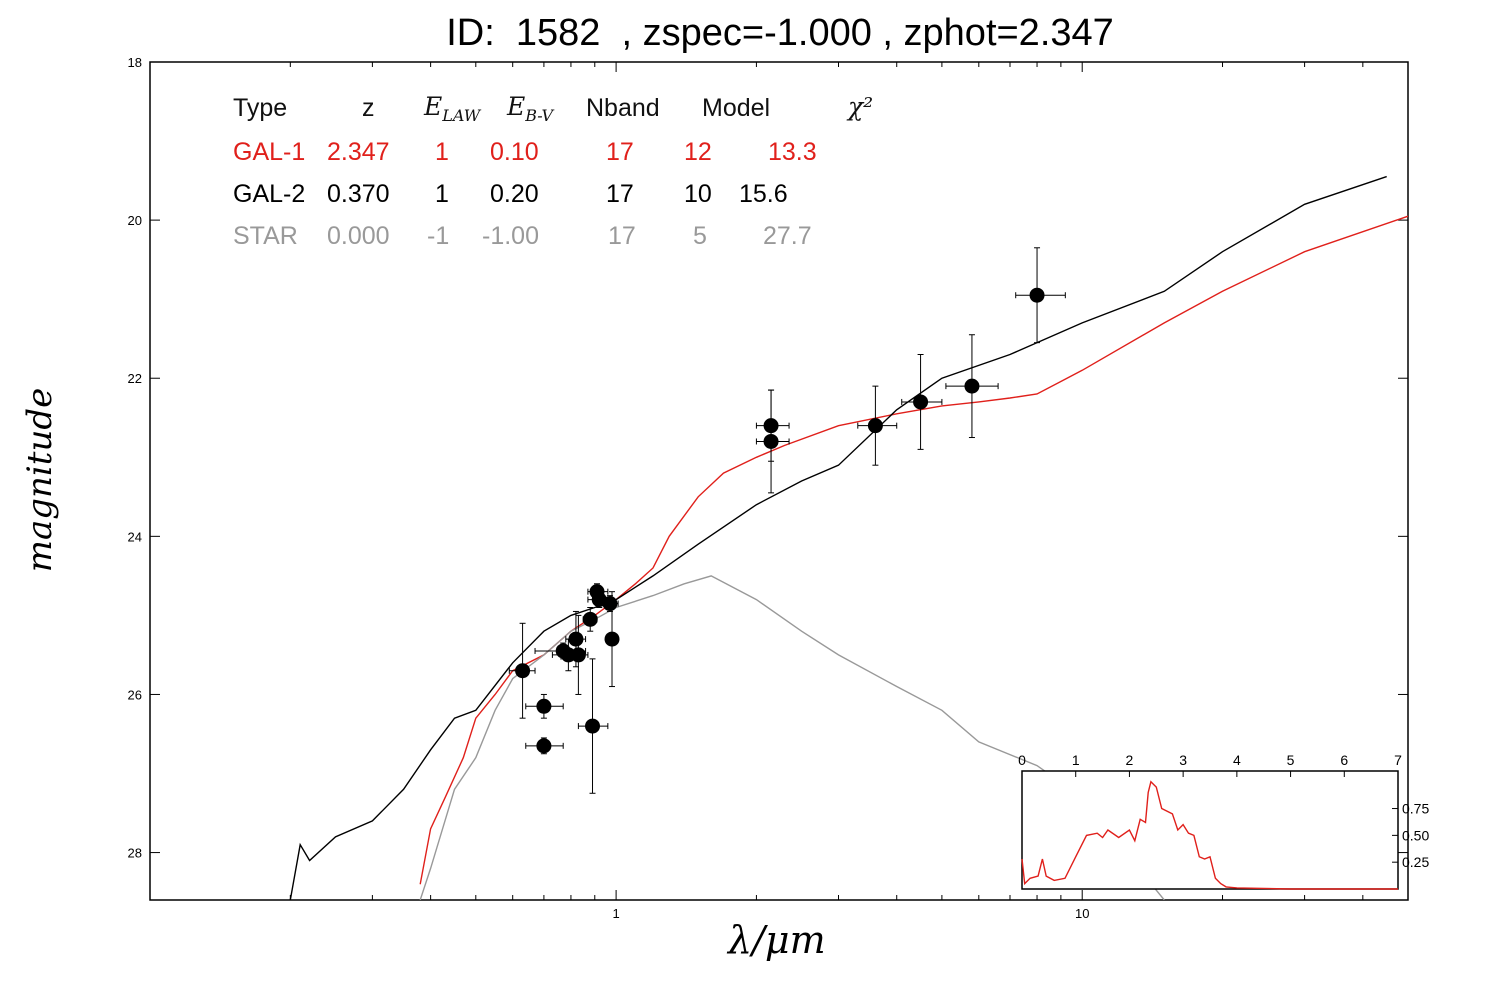 The image size is (1500, 1000). Describe the element at coordinates (358, 194) in the screenshot. I see `row-z: 0.370` at that location.